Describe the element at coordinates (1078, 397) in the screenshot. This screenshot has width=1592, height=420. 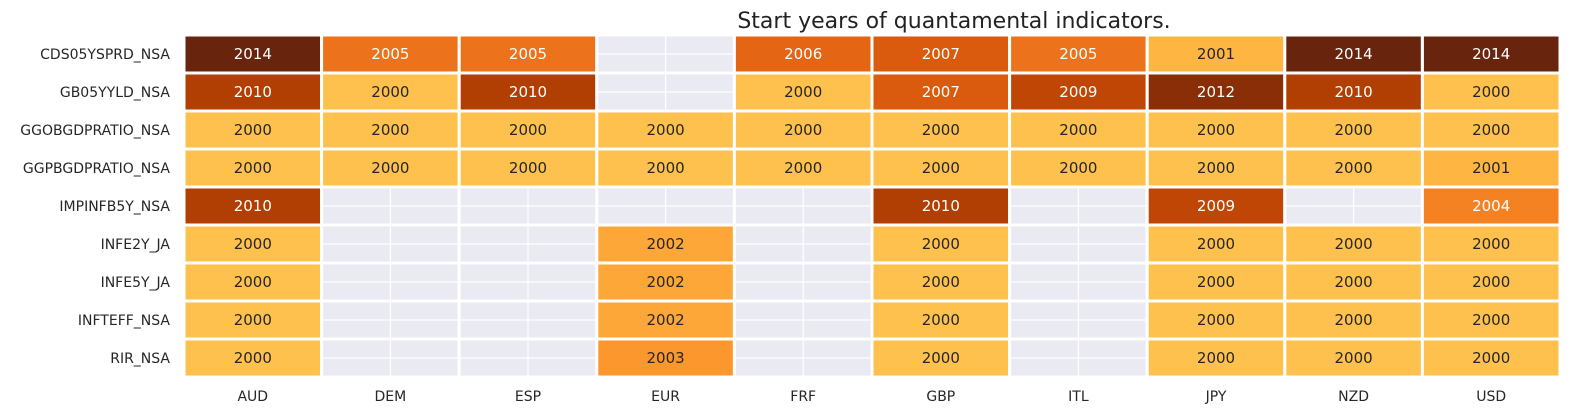
I see `x-tick-label: ITL` at that location.